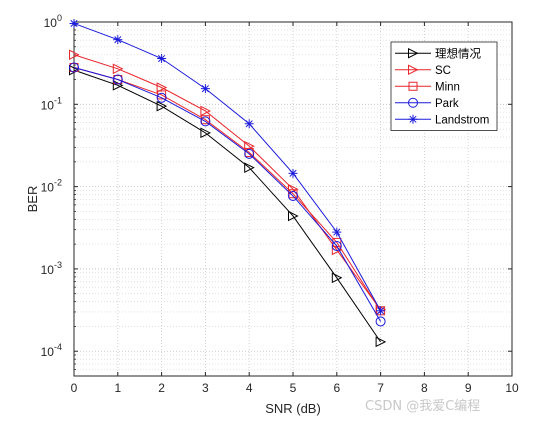 This screenshot has height=427, width=543. What do you see at coordinates (53, 21) in the screenshot?
I see `y-tick-label: 10⁰` at bounding box center [53, 21].